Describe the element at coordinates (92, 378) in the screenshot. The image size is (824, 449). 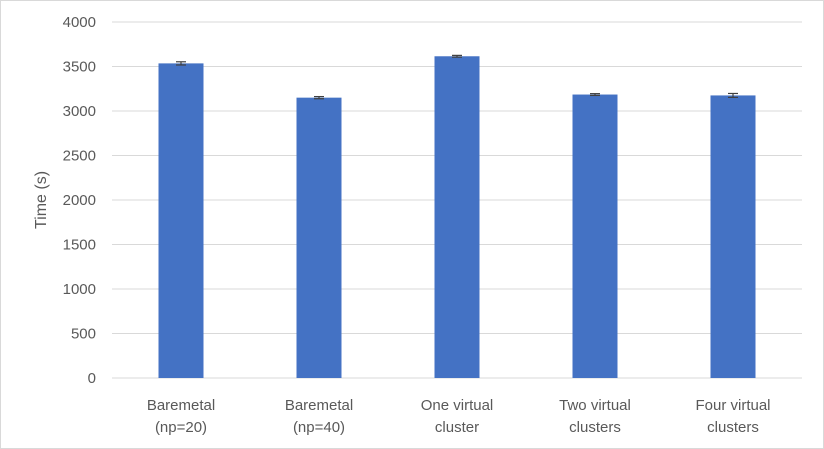
I see `y-tick-label: 0` at that location.